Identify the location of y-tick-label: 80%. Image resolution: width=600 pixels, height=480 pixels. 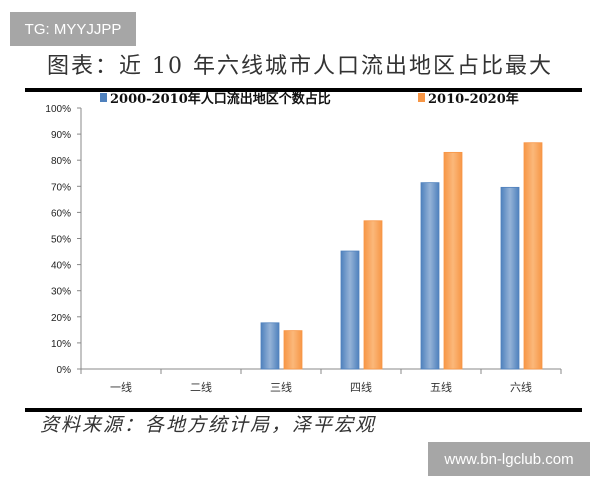
(61, 161).